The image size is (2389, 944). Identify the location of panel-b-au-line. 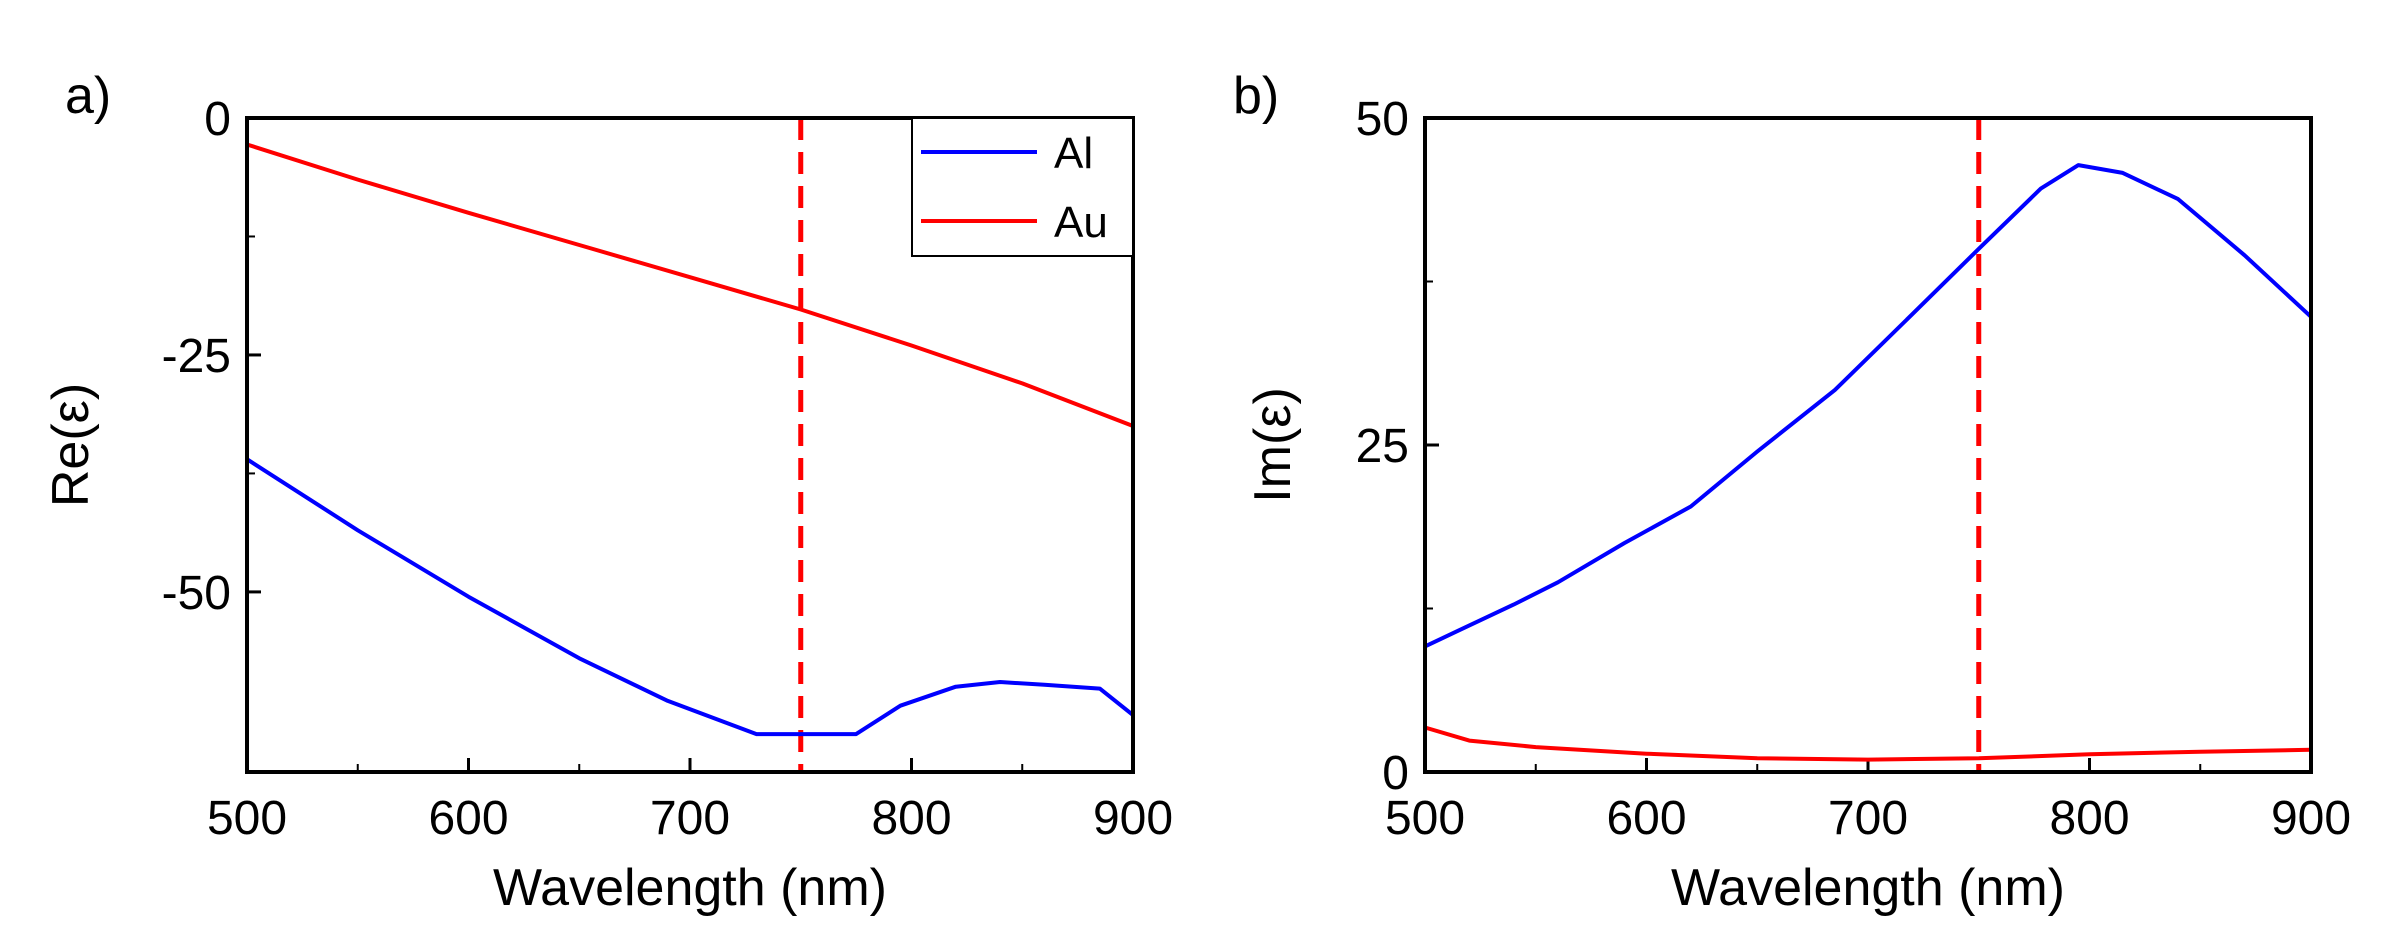
(1868, 743).